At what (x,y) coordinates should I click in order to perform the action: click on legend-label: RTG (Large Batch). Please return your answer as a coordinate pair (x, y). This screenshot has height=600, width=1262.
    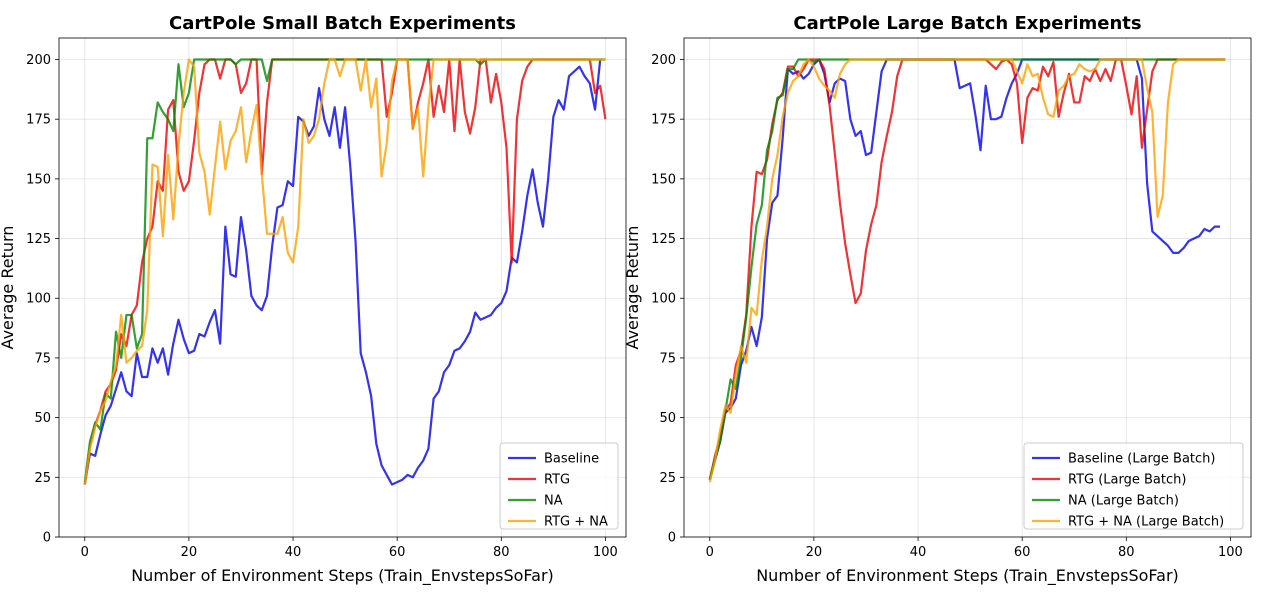
    Looking at the image, I should click on (1127, 480).